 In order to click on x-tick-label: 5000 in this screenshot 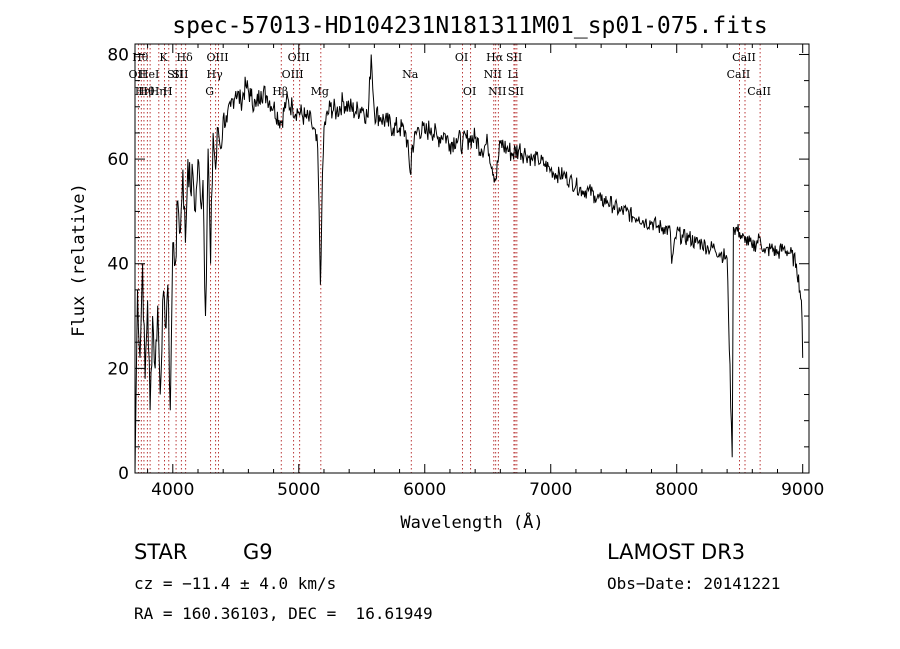, I will do `click(298, 490)`.